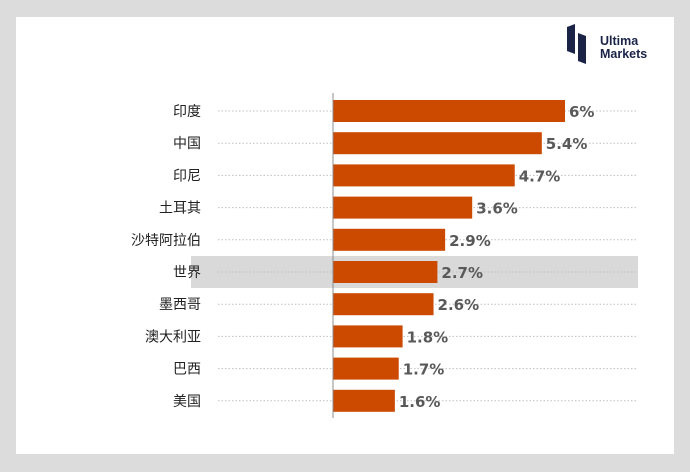  Describe the element at coordinates (540, 176) in the screenshot. I see `data-label: 4.7%` at that location.